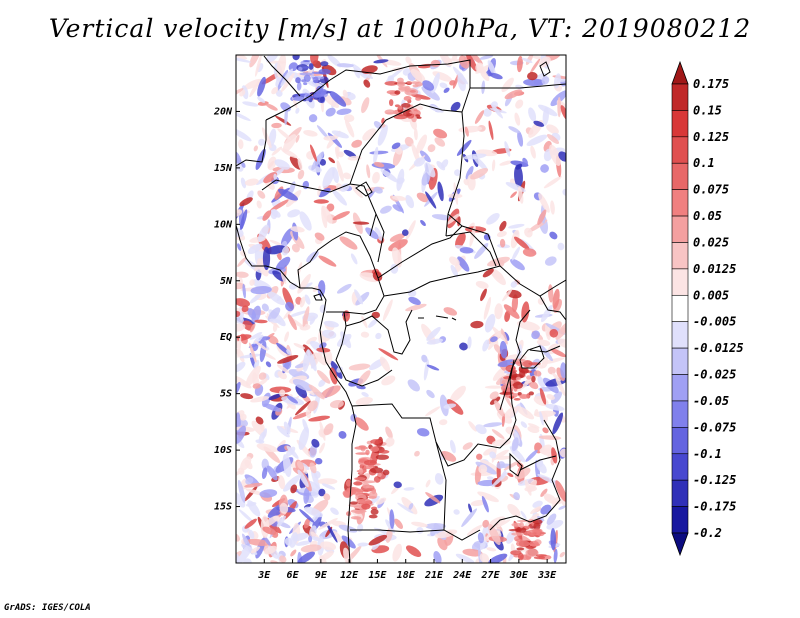 The height and width of the screenshot is (618, 800). I want to click on lat-tick-label: 10N, so click(223, 224).